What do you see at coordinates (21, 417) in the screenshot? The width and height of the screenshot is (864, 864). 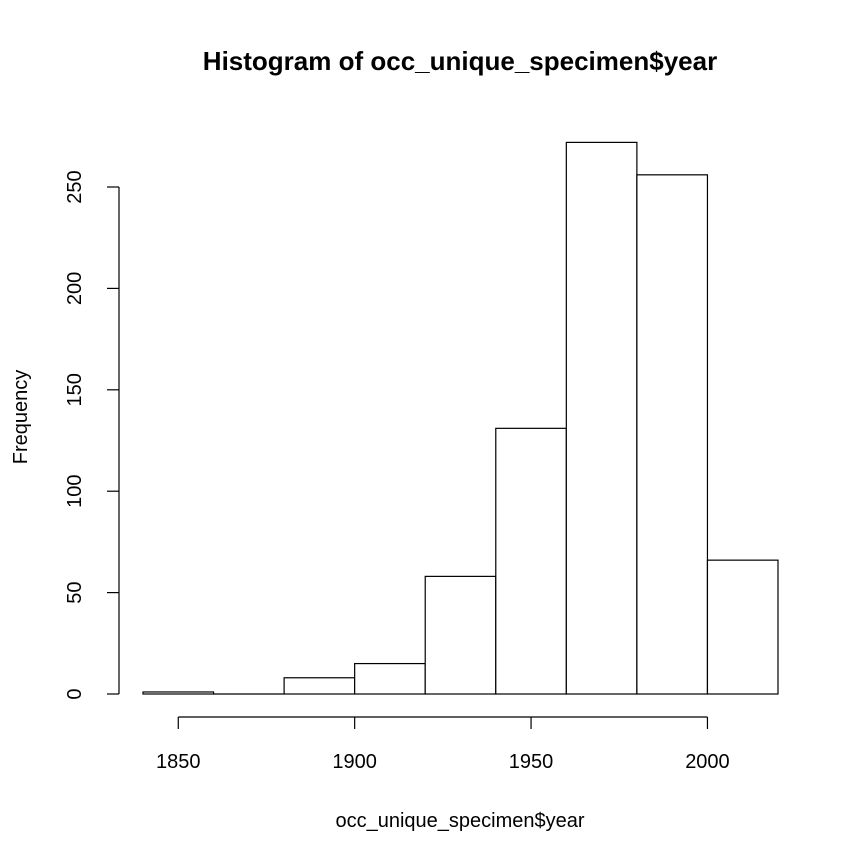 I see `y-axis-label: Frequency` at bounding box center [21, 417].